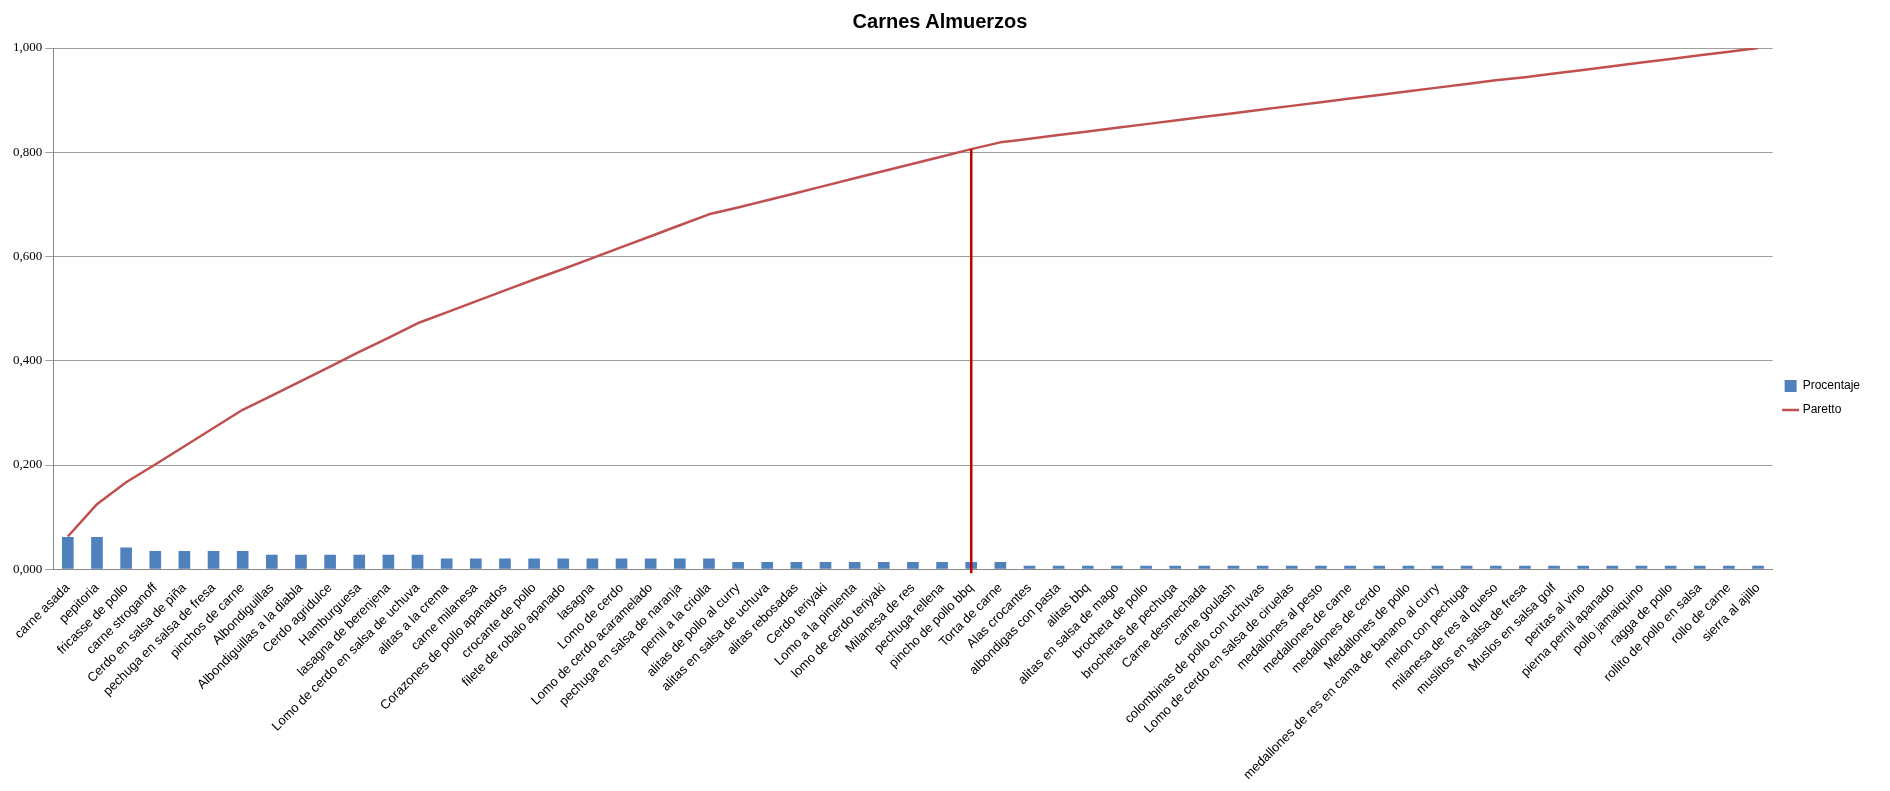 The image size is (1890, 791). What do you see at coordinates (940, 20) in the screenshot?
I see `chart-title: Carnes Almuerzos` at bounding box center [940, 20].